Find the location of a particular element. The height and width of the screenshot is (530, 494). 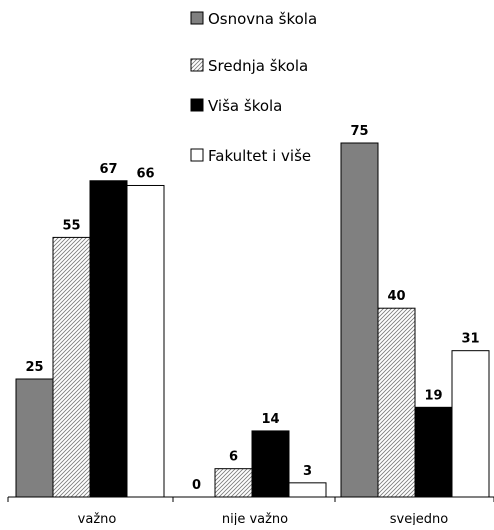

bar-važno-Fakultet i više is located at coordinates (145, 341).